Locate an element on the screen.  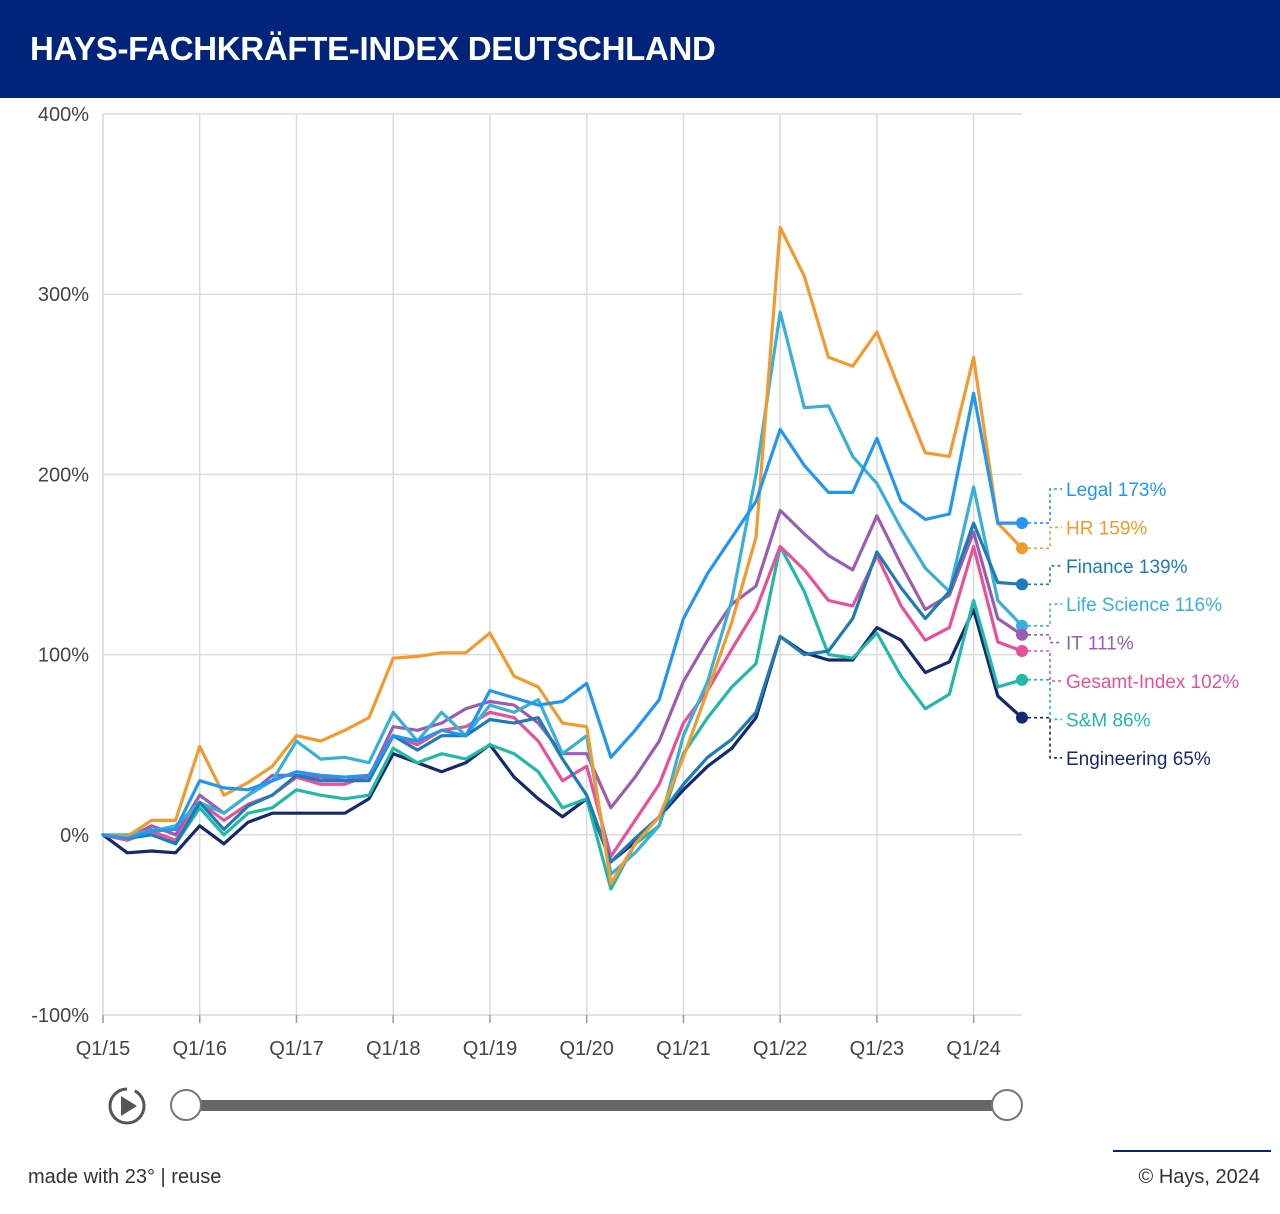
y-tick-label: 100% is located at coordinates (63, 656).